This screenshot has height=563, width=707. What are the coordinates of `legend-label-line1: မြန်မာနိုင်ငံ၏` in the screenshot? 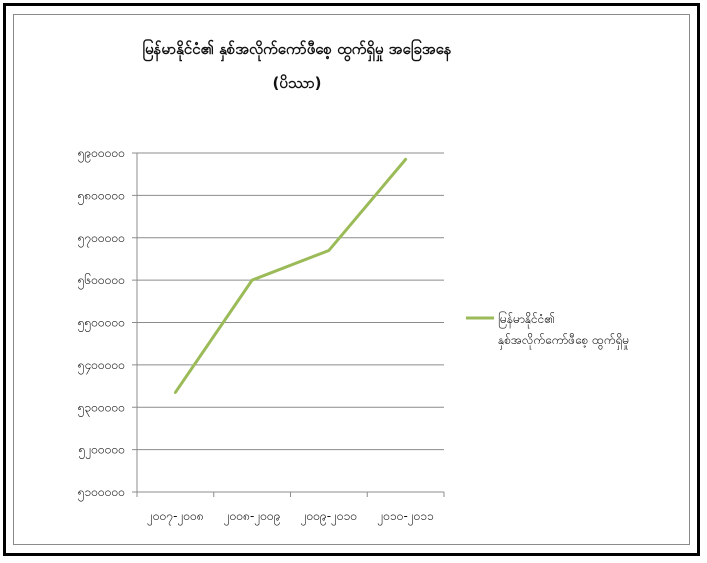 It's located at (526, 319).